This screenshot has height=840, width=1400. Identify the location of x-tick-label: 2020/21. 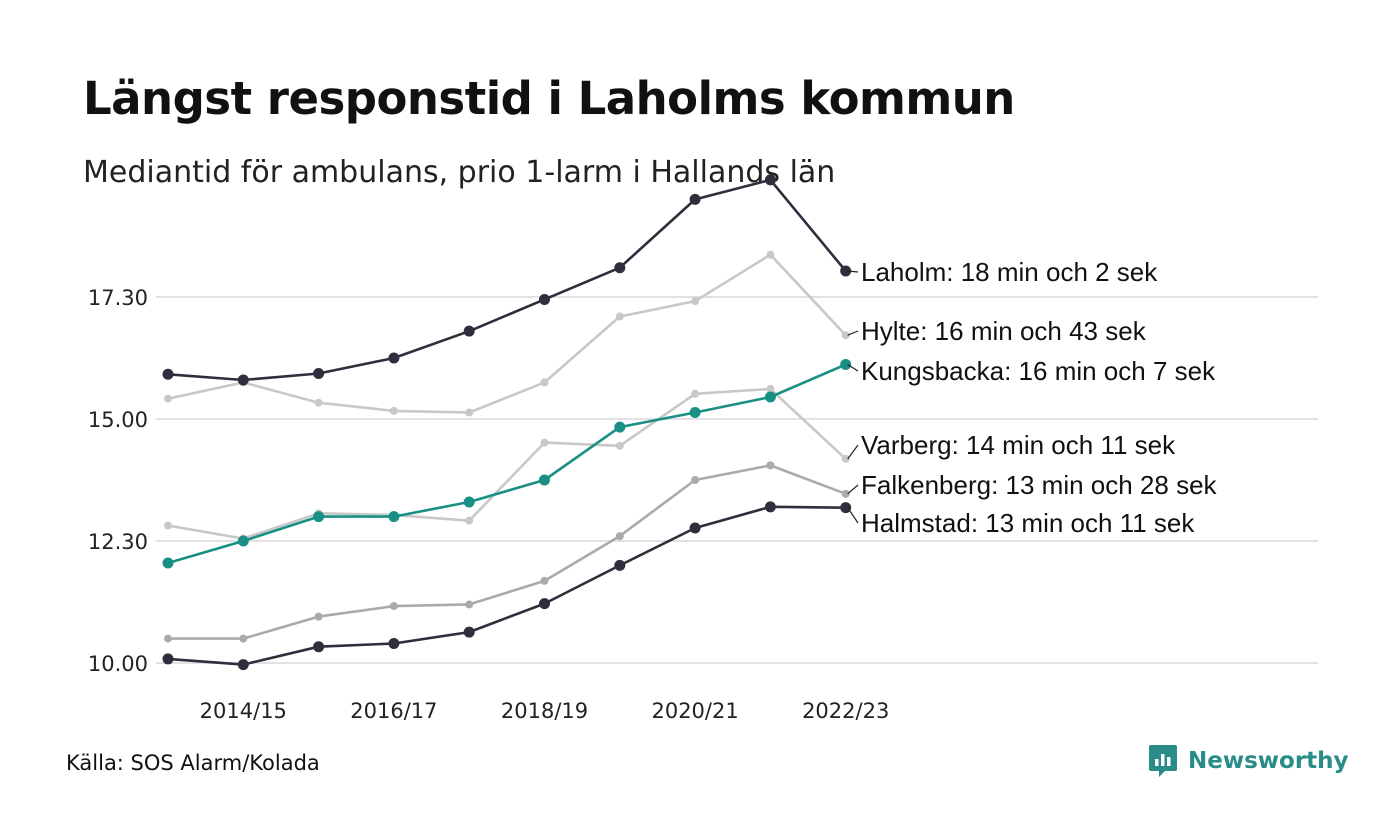
(694, 711).